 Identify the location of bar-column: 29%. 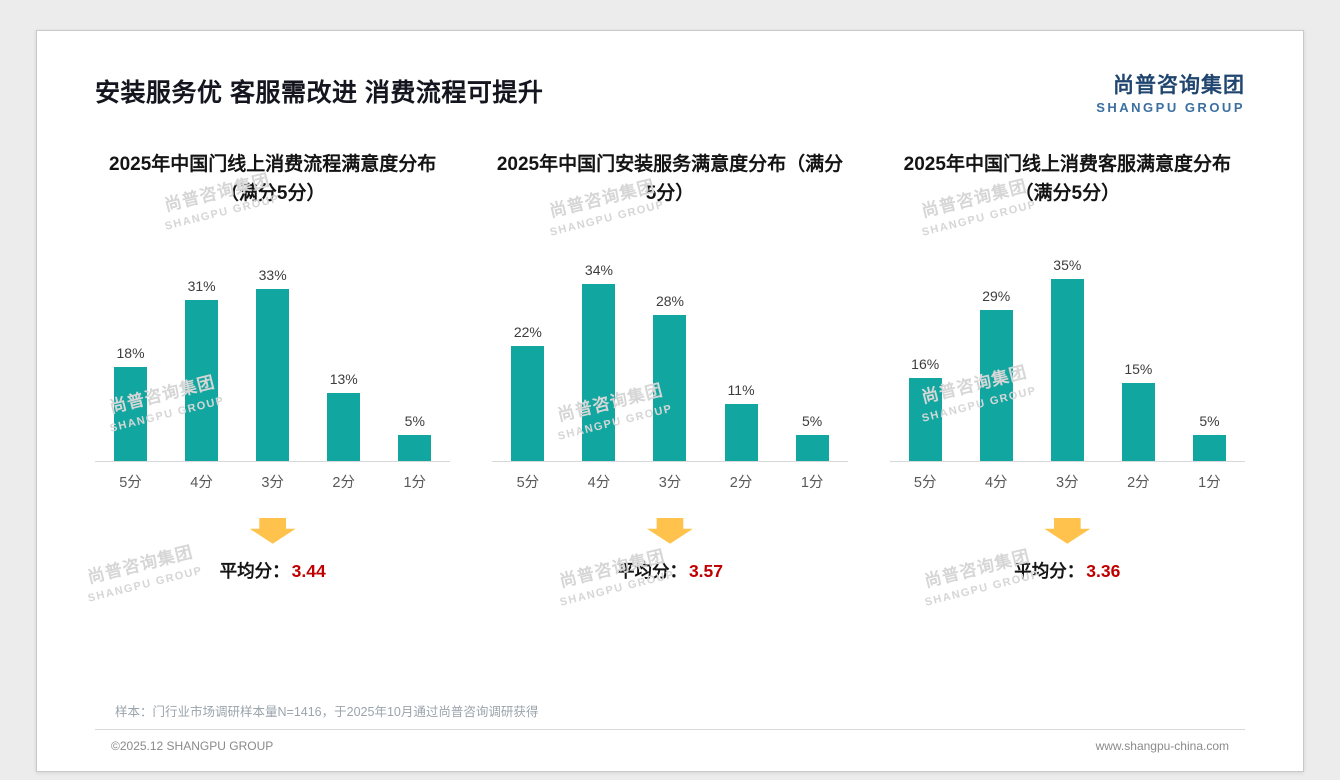
(996, 374).